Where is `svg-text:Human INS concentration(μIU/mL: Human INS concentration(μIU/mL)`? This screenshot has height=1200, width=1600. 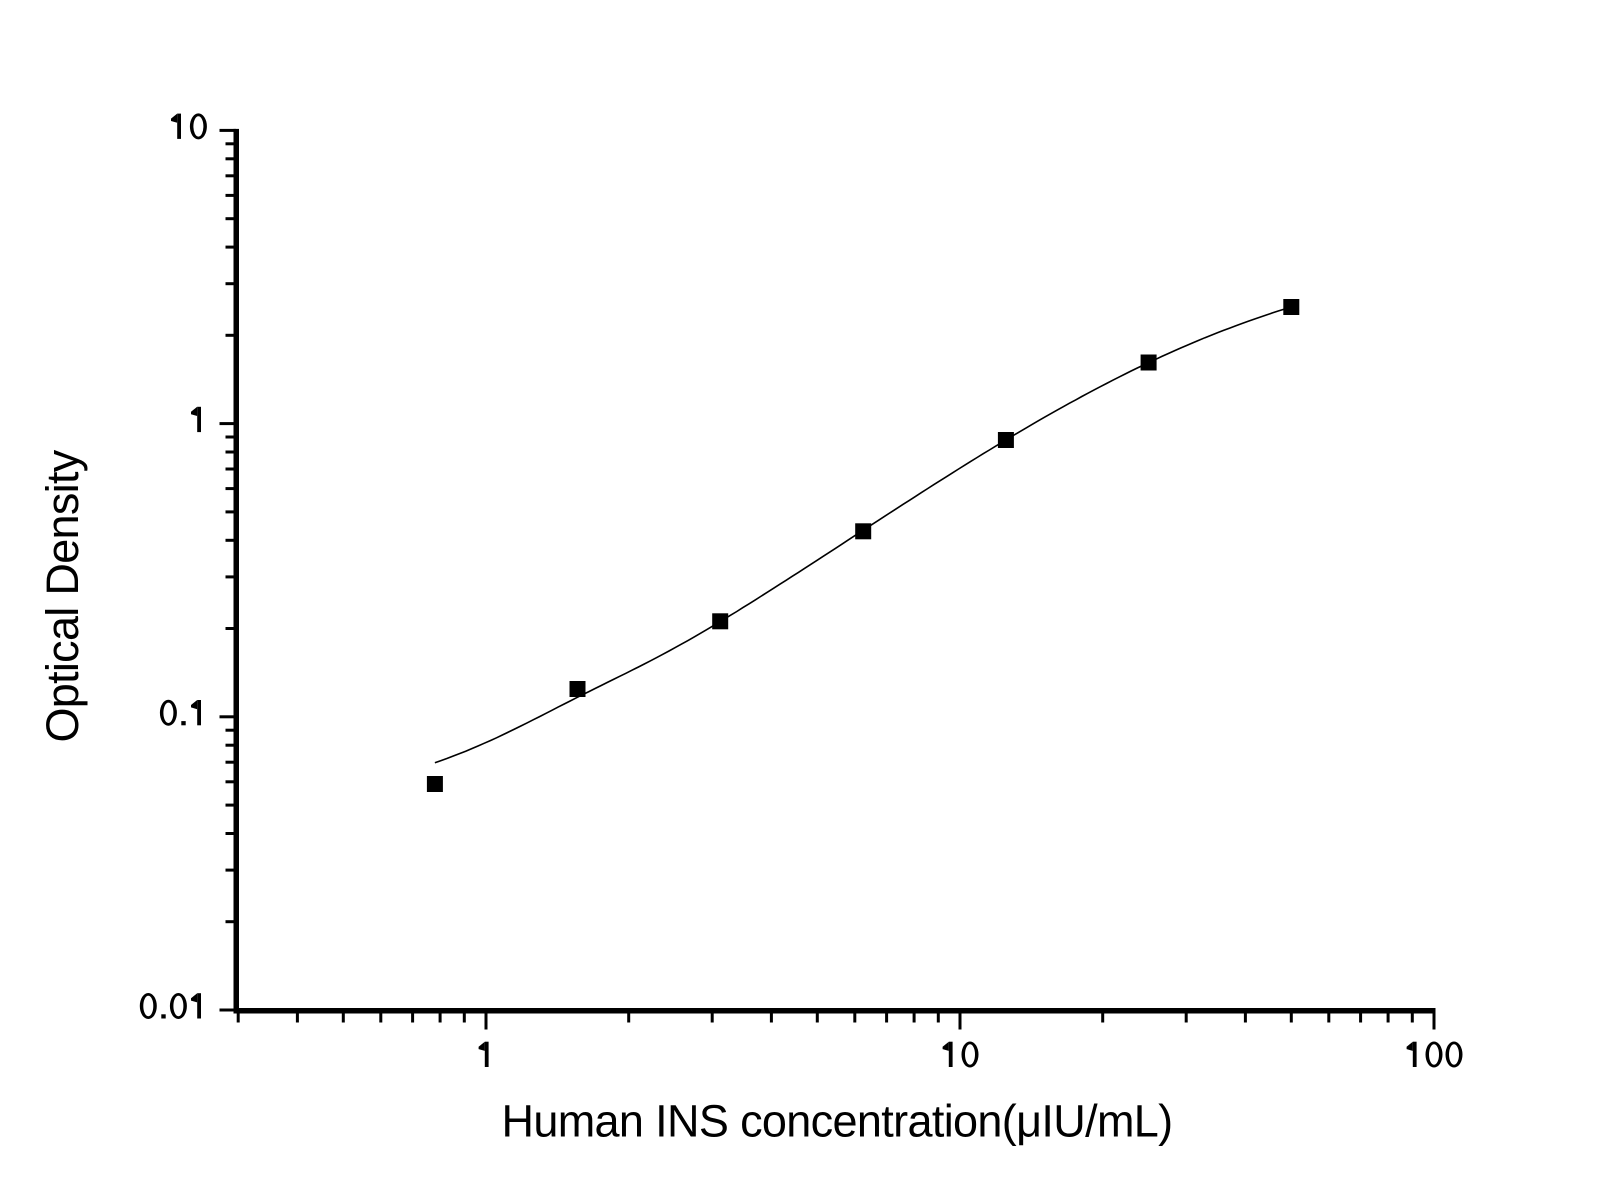
svg-text:Human INS concentration(μIU/mL: Human INS concentration(μIU/mL) is located at coordinates (836, 1121).